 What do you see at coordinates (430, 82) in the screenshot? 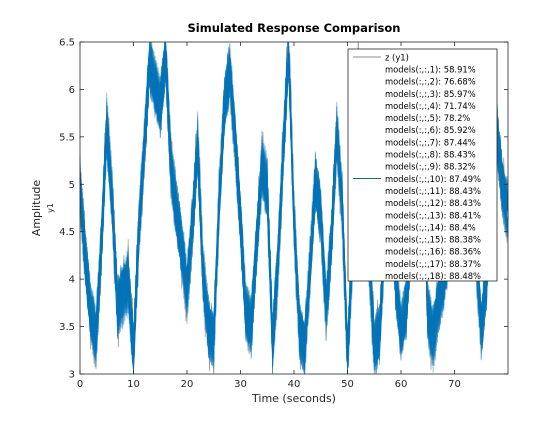
I see `legend-entry-label: models(:,:,2): 76.68%` at bounding box center [430, 82].